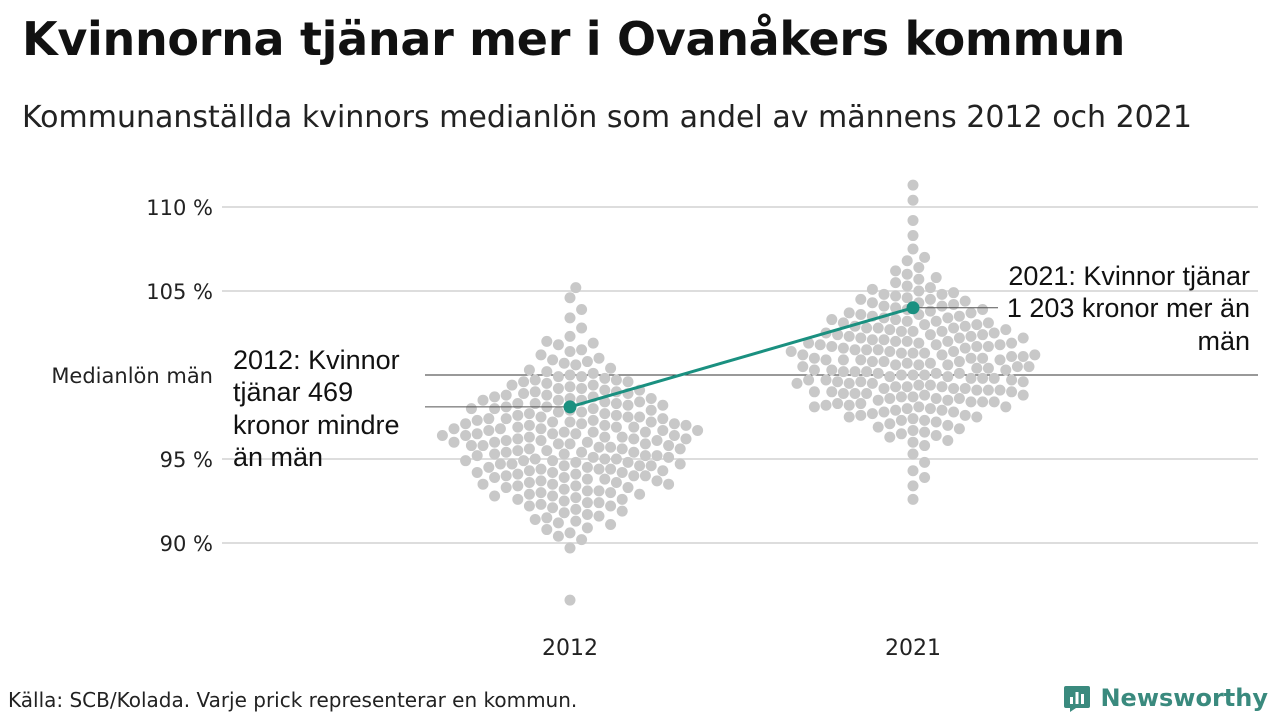  I want to click on y-tick-label-90: 90 %, so click(186, 544).